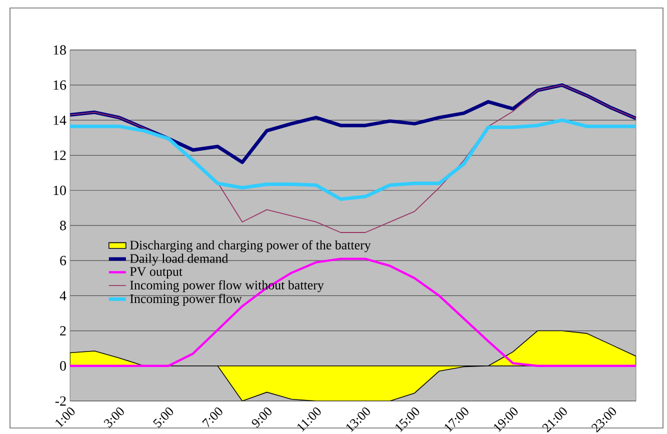 The image size is (667, 434). Describe the element at coordinates (262, 418) in the screenshot. I see `x-tick-label: 9:00` at that location.